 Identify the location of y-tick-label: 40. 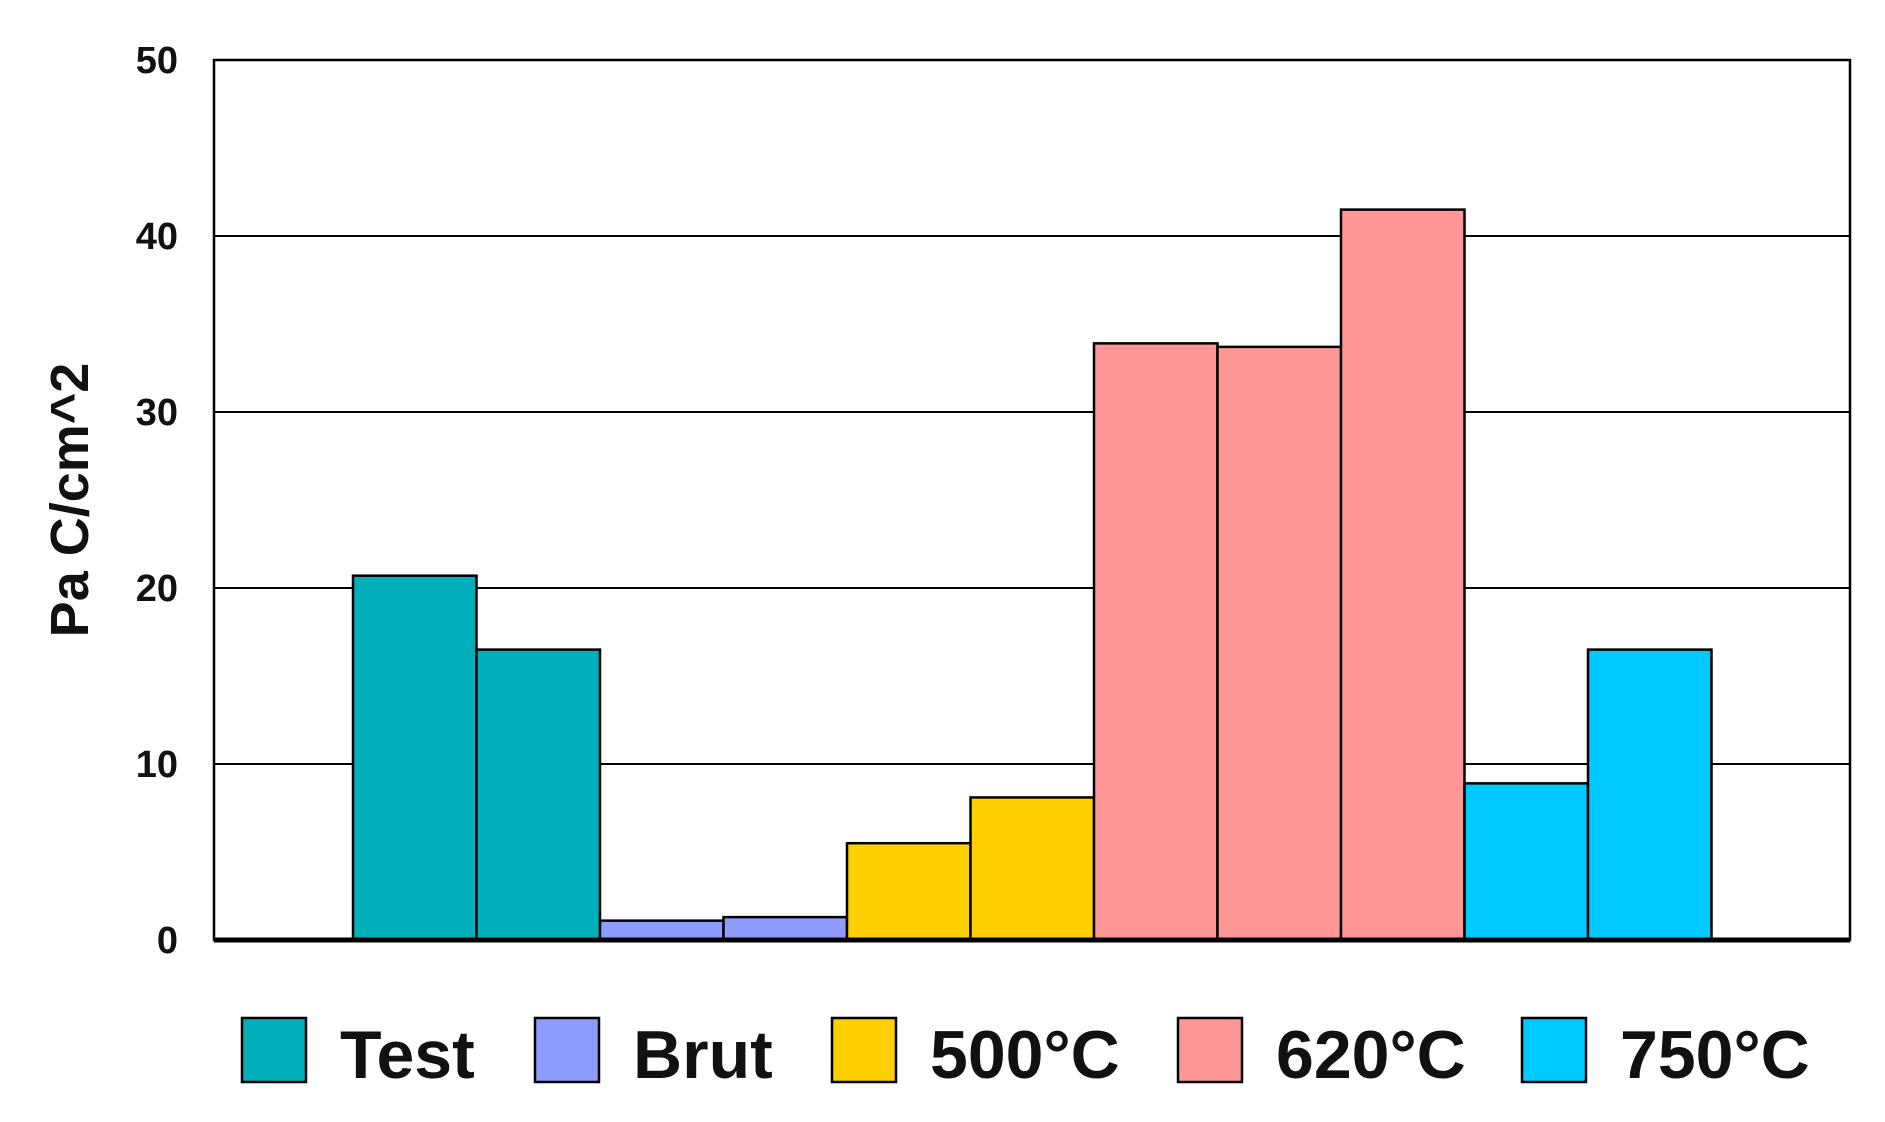
(157, 237).